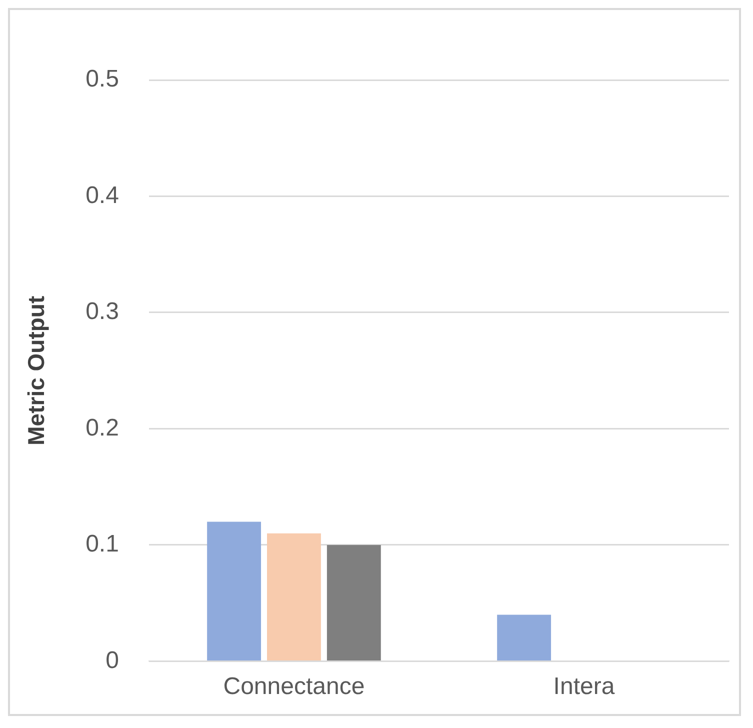  Describe the element at coordinates (102, 79) in the screenshot. I see `y-tick-label: 0.5` at that location.